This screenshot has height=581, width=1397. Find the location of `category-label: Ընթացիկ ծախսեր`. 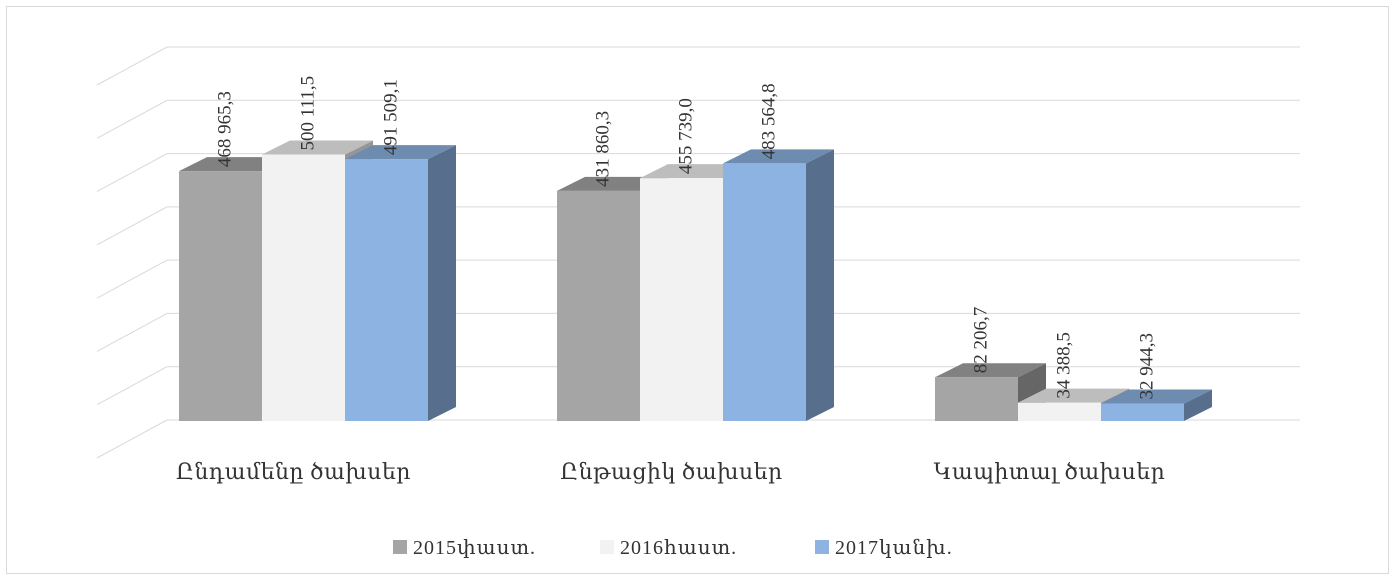

category-label: Ընթացիկ ծախսեր is located at coordinates (671, 471).